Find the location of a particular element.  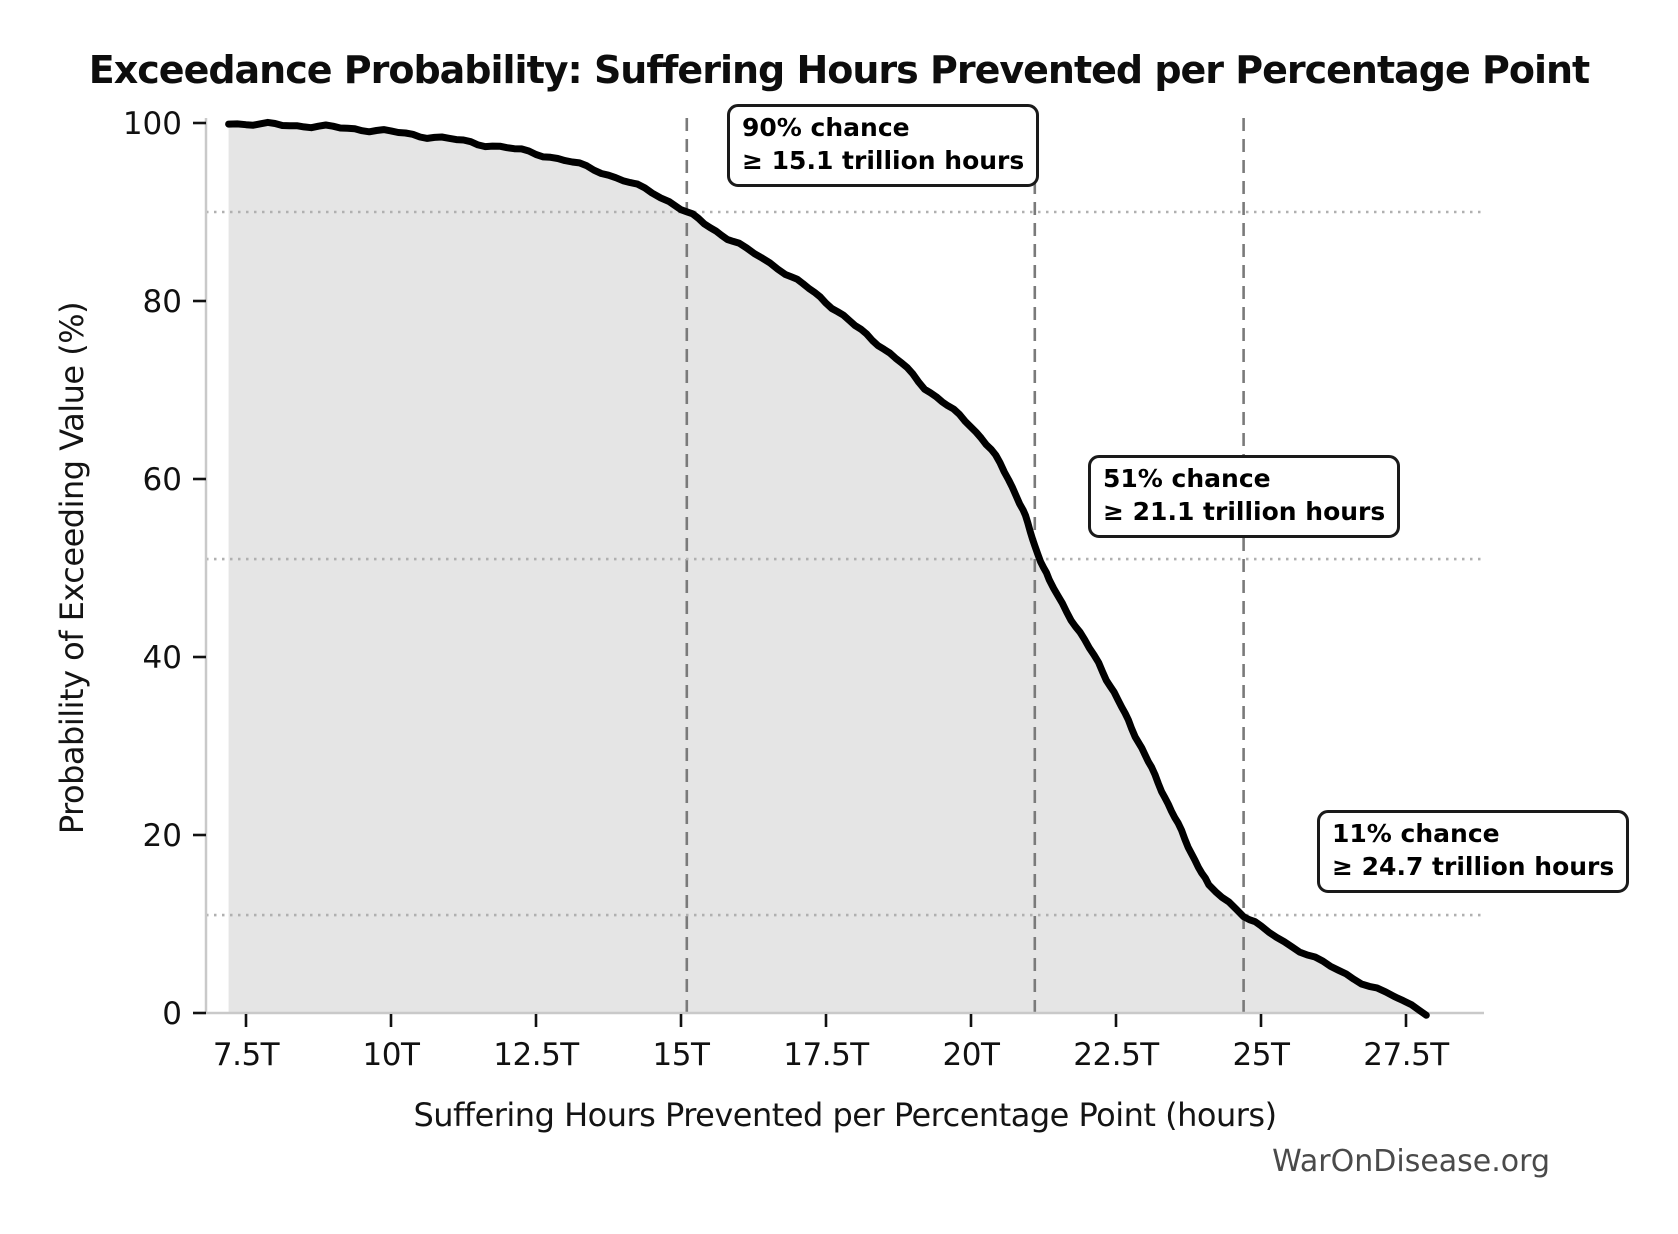

callout-90-percent: 90% chance ≥ 15.1 trillion hours is located at coordinates (883, 145).